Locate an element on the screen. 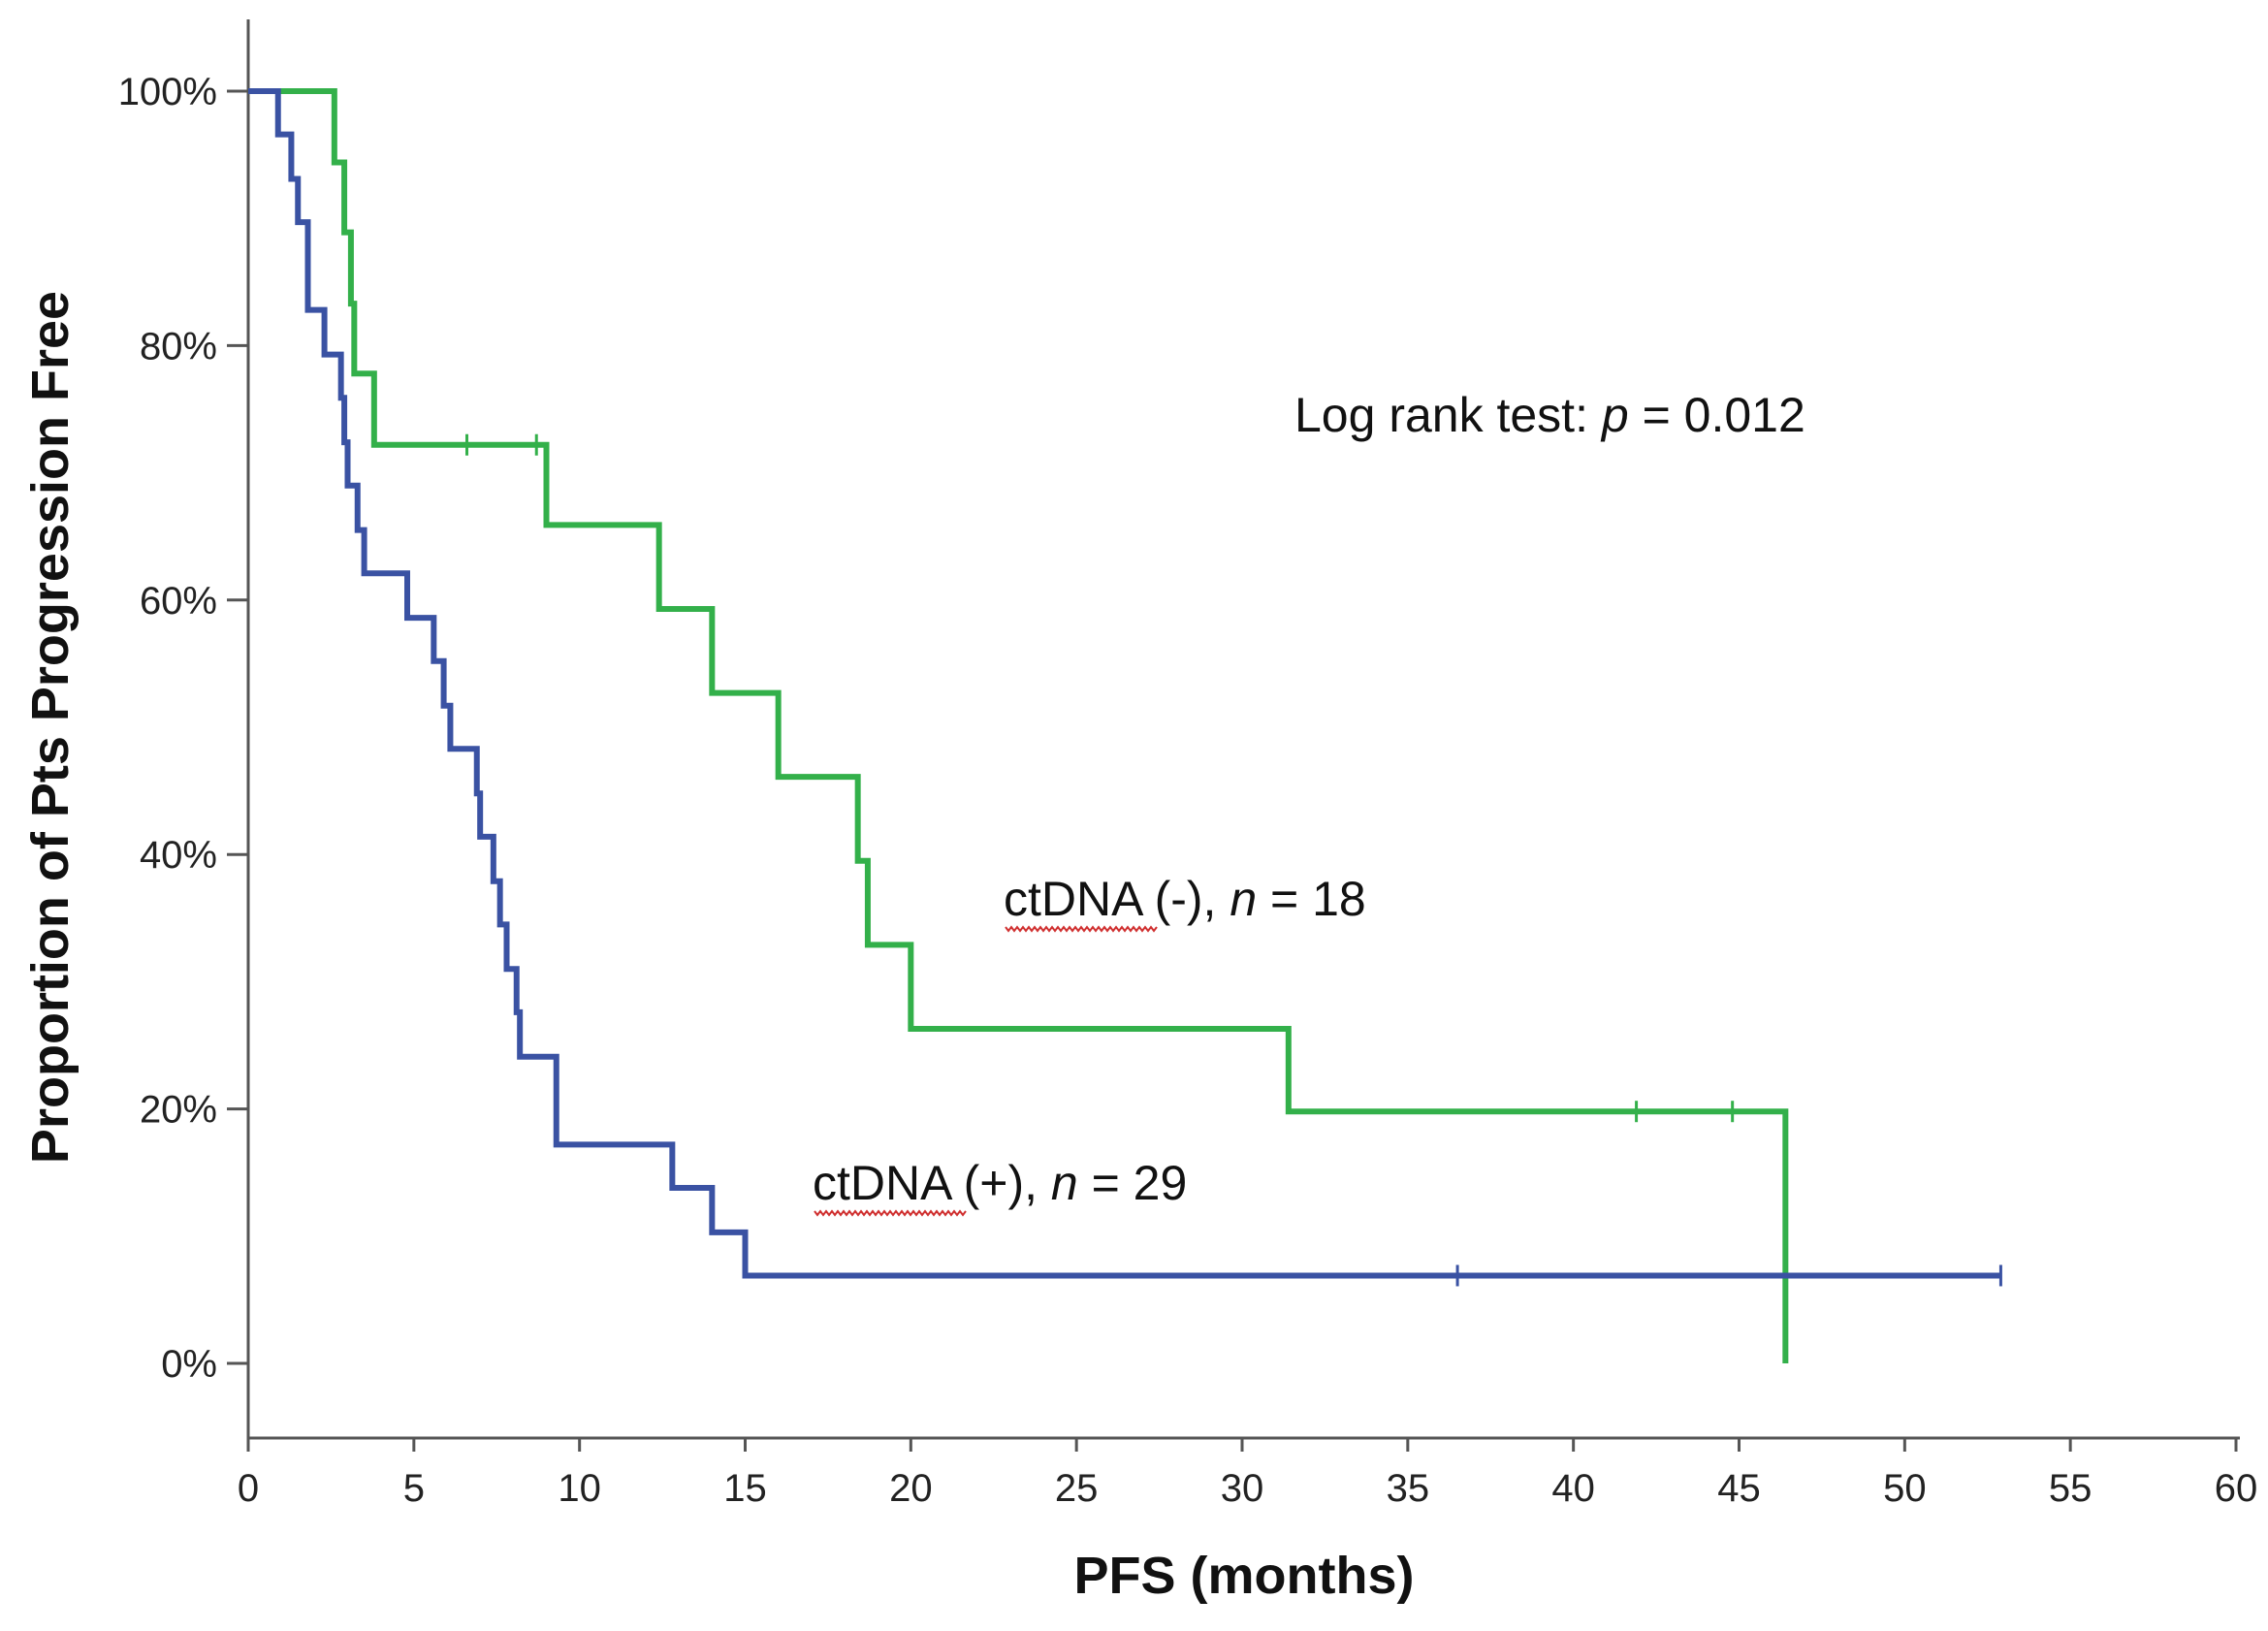 The image size is (2268, 1631). x-tick-label: 10 is located at coordinates (579, 1488).